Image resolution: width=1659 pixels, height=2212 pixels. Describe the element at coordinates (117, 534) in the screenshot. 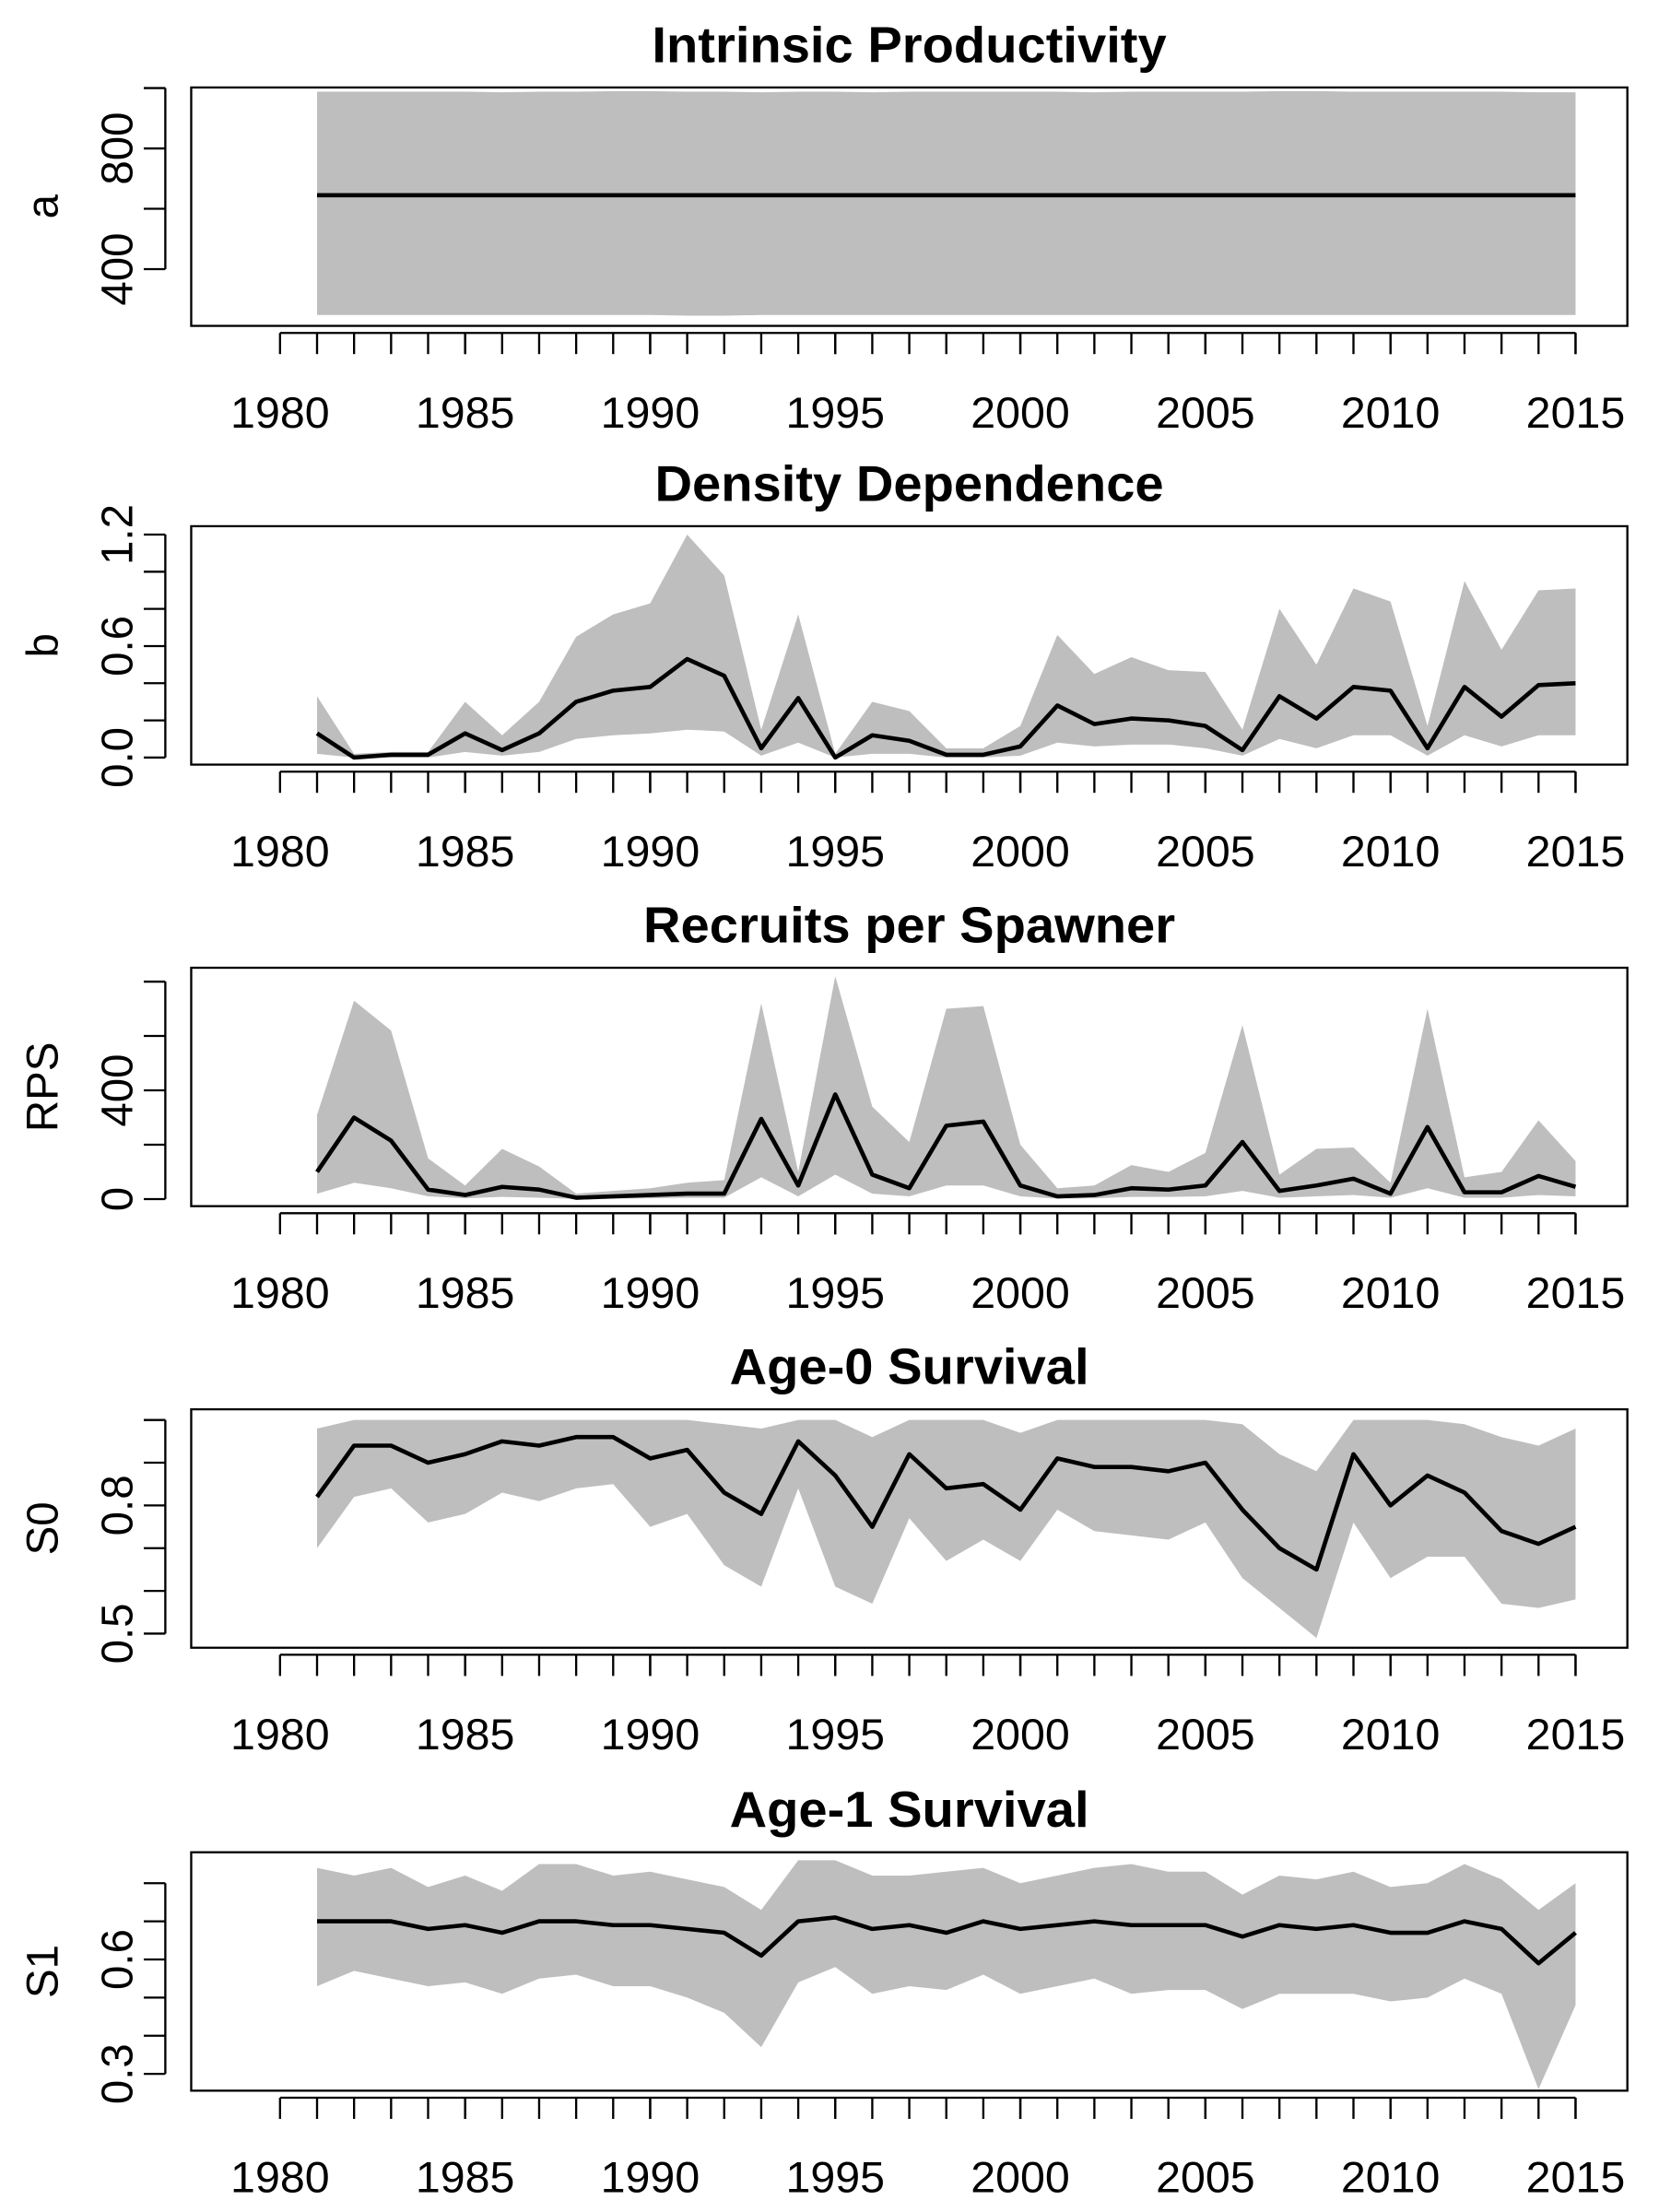

I see `y-tick-label: 1.2` at that location.